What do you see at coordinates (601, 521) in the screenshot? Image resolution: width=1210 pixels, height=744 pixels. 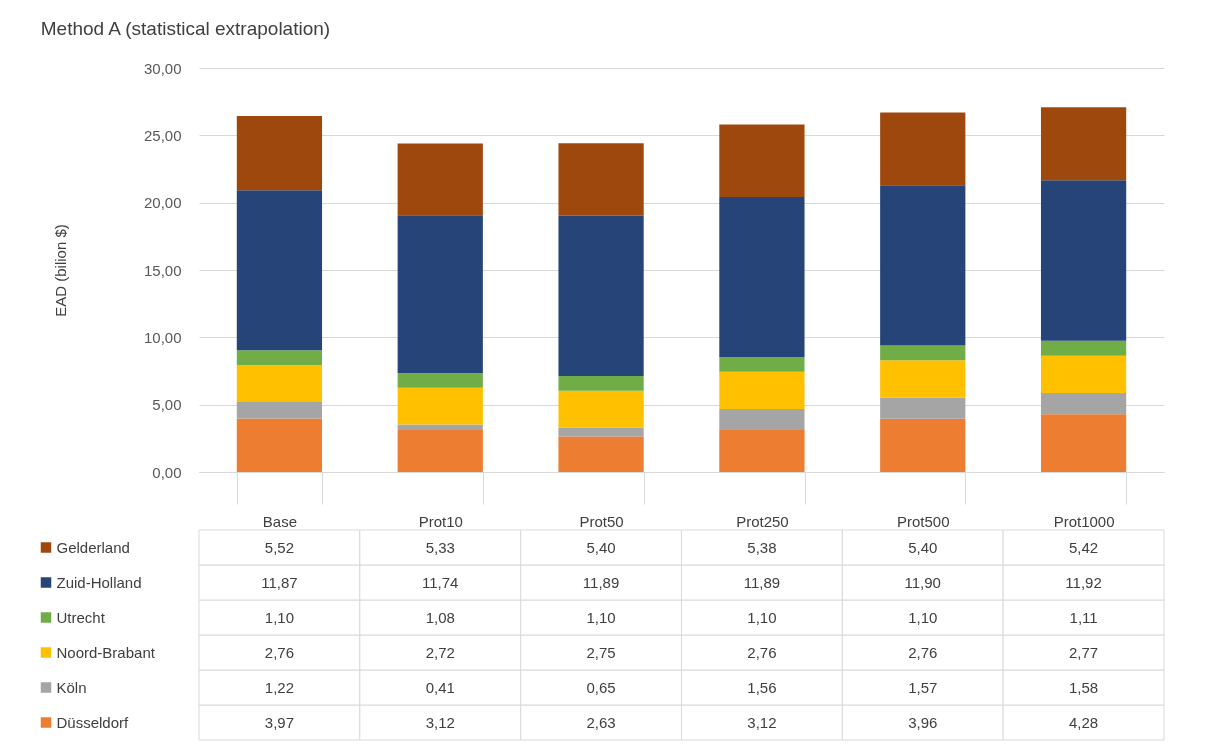 I see `x-tick-label: Prot50` at bounding box center [601, 521].